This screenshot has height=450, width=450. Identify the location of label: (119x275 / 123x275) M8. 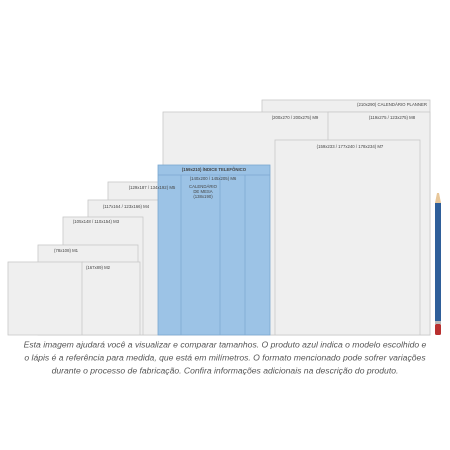
(392, 117).